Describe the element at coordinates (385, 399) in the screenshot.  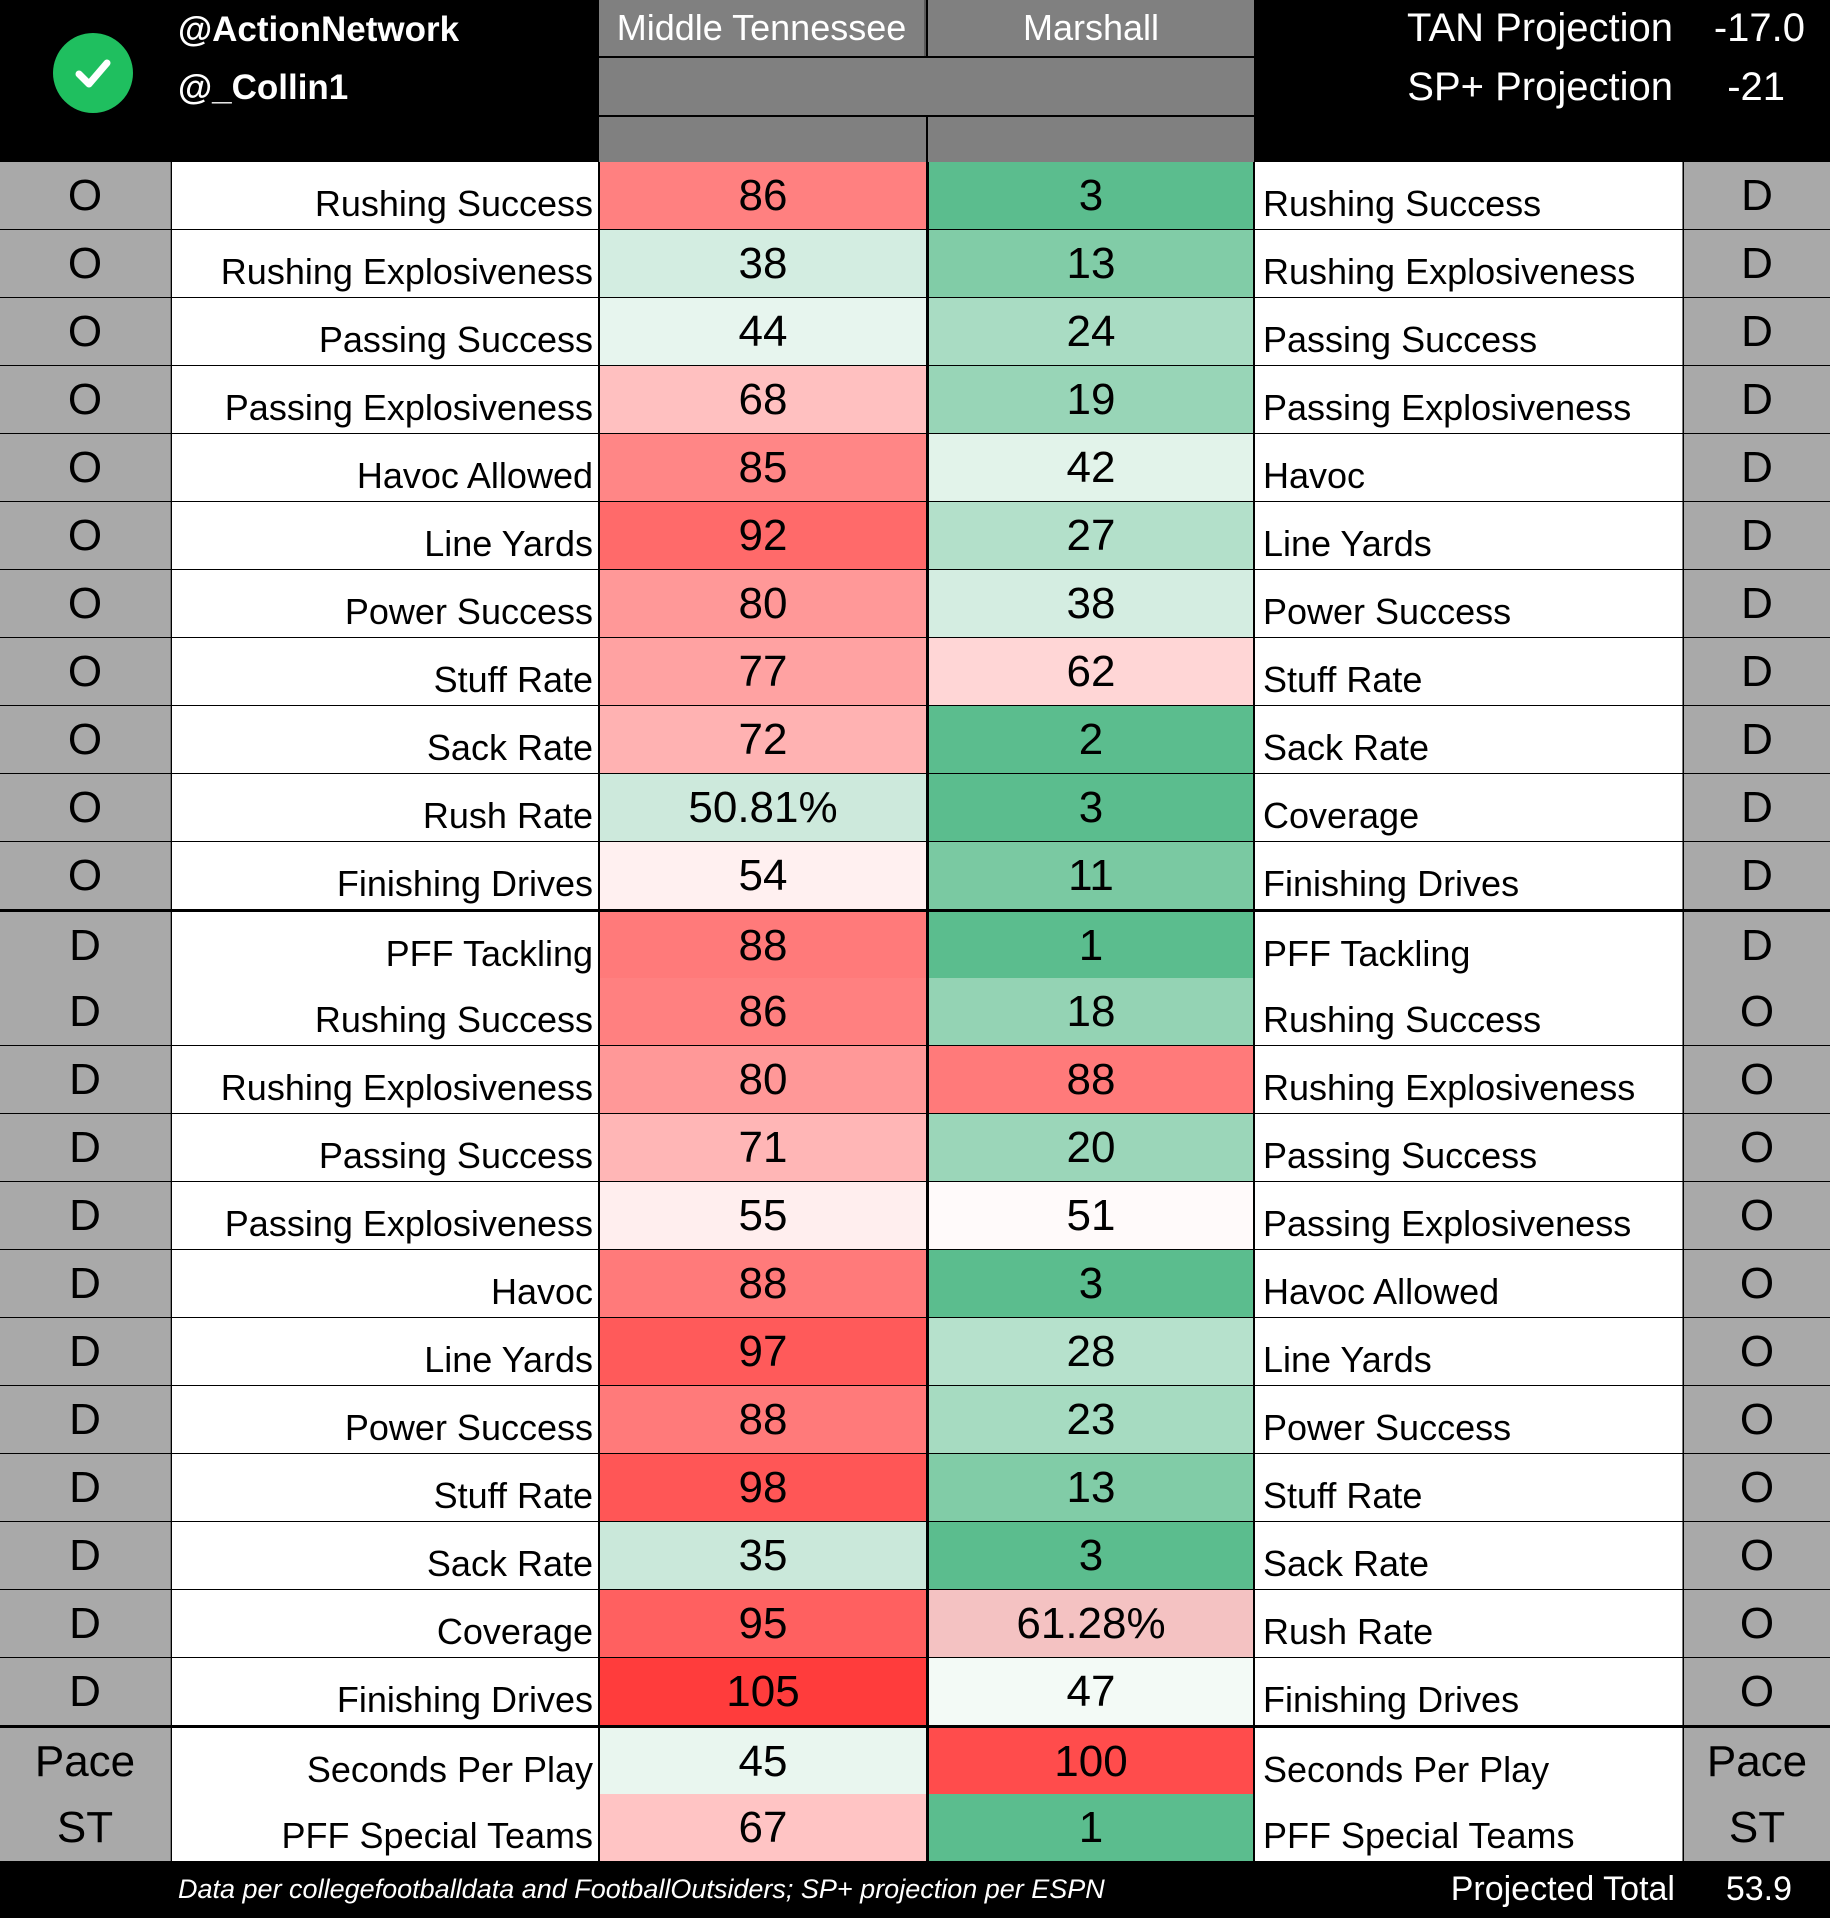
I see `label-left-cell: Passing Explosiveness` at that location.